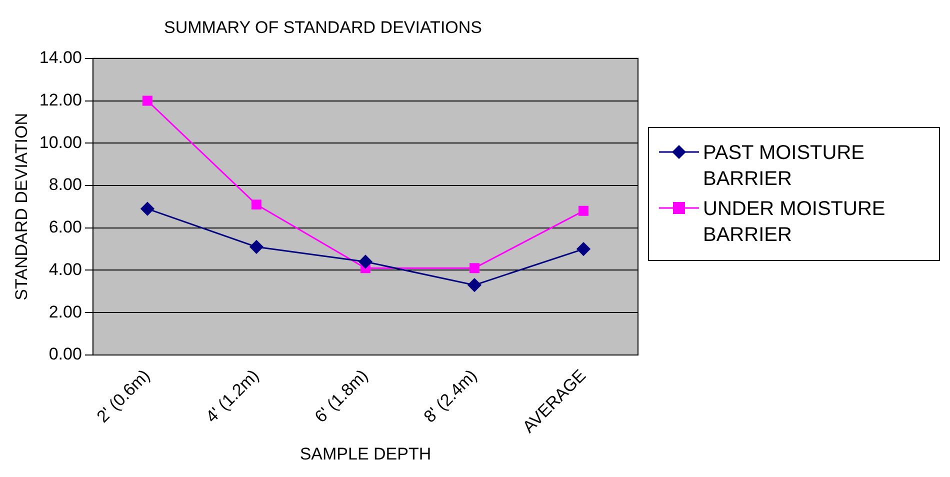  I want to click on y-axis-title: STANDARD DEVIATION, so click(21, 206).